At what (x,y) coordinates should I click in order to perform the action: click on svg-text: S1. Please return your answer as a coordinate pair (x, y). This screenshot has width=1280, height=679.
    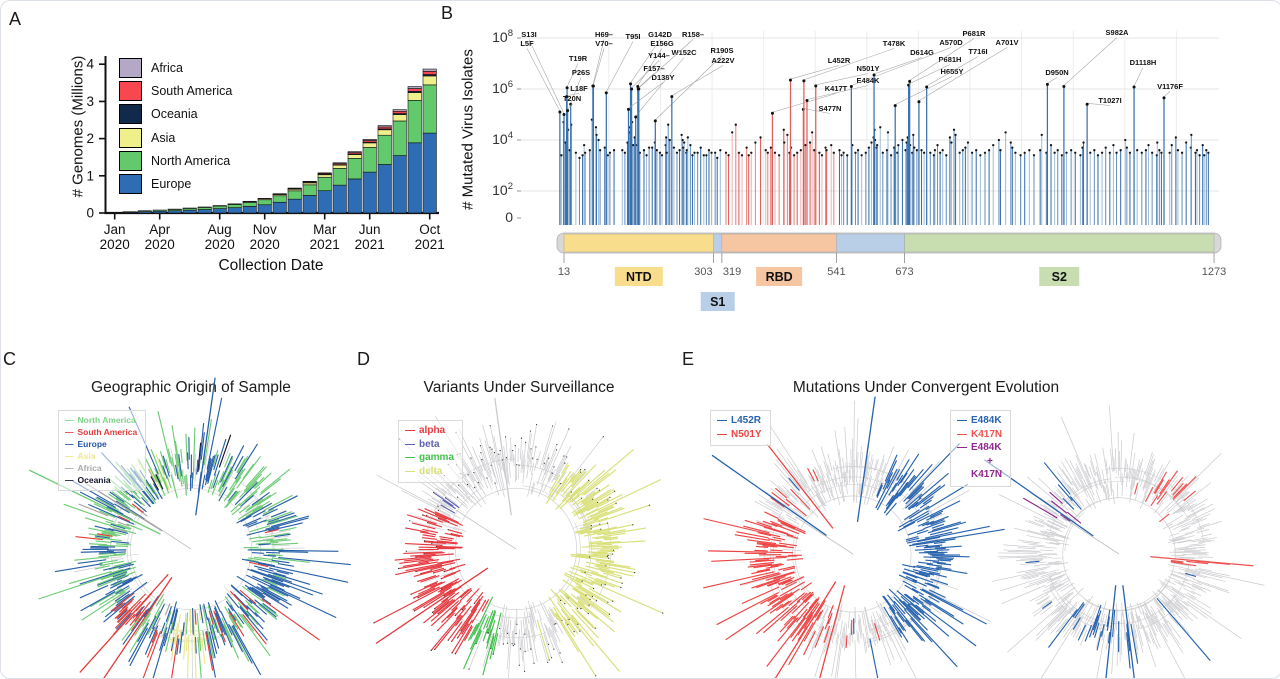
    Looking at the image, I should click on (717, 302).